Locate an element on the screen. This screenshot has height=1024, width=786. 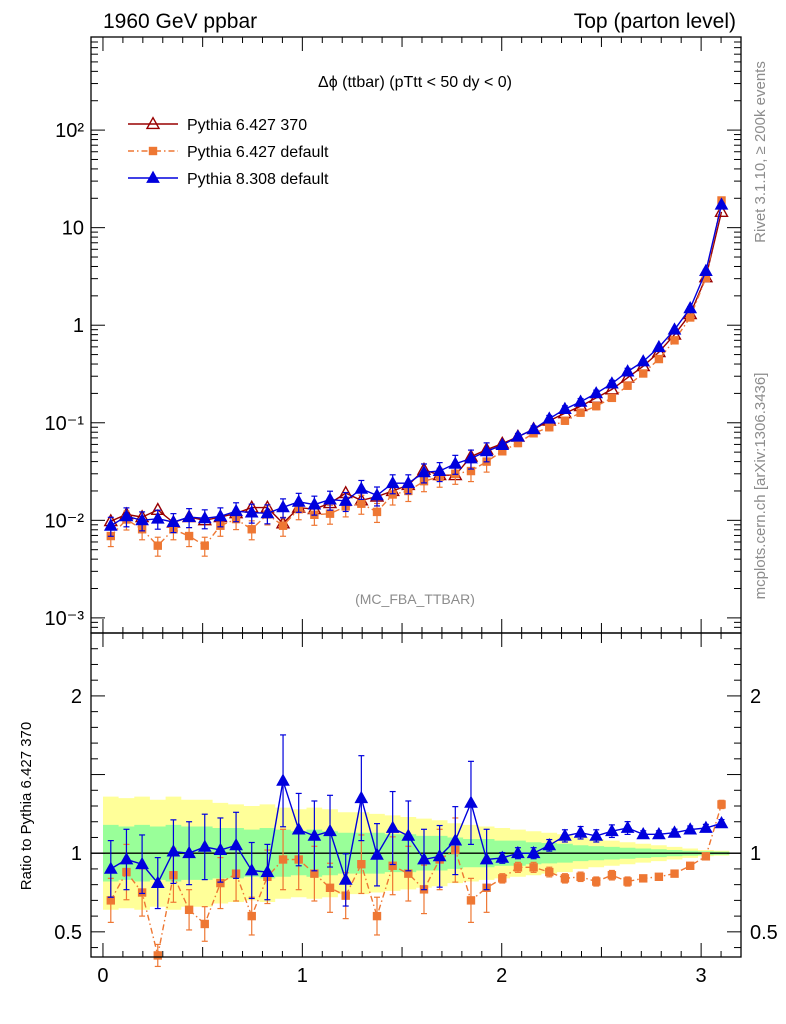
ratio-line-pythia-6-427-default is located at coordinates (416, 880).